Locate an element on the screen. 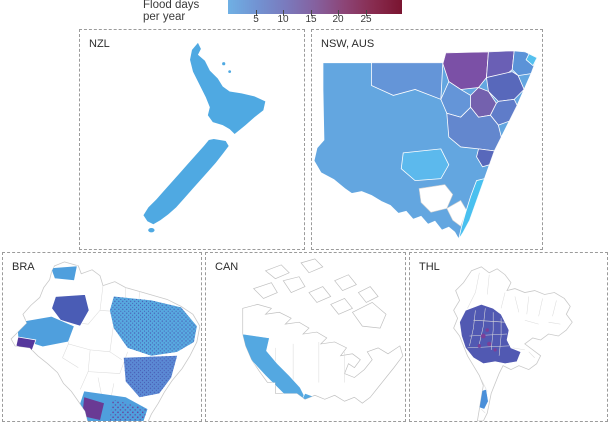  panel-nzl-label: NZL is located at coordinates (99, 44).